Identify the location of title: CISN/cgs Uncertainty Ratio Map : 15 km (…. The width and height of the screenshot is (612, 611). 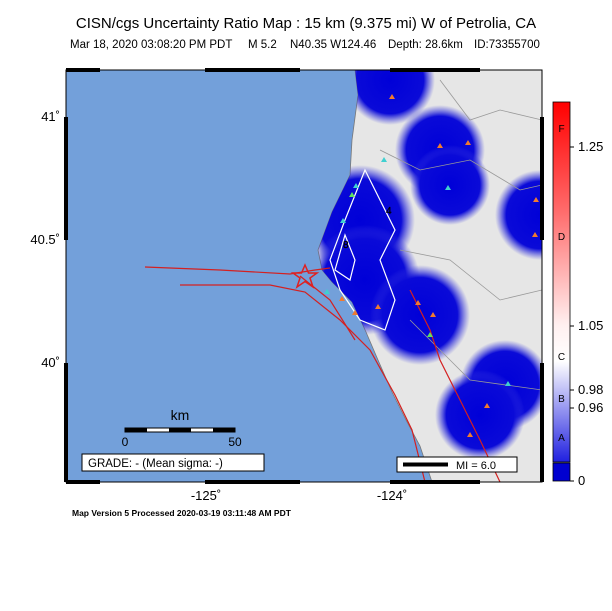
(306, 23).